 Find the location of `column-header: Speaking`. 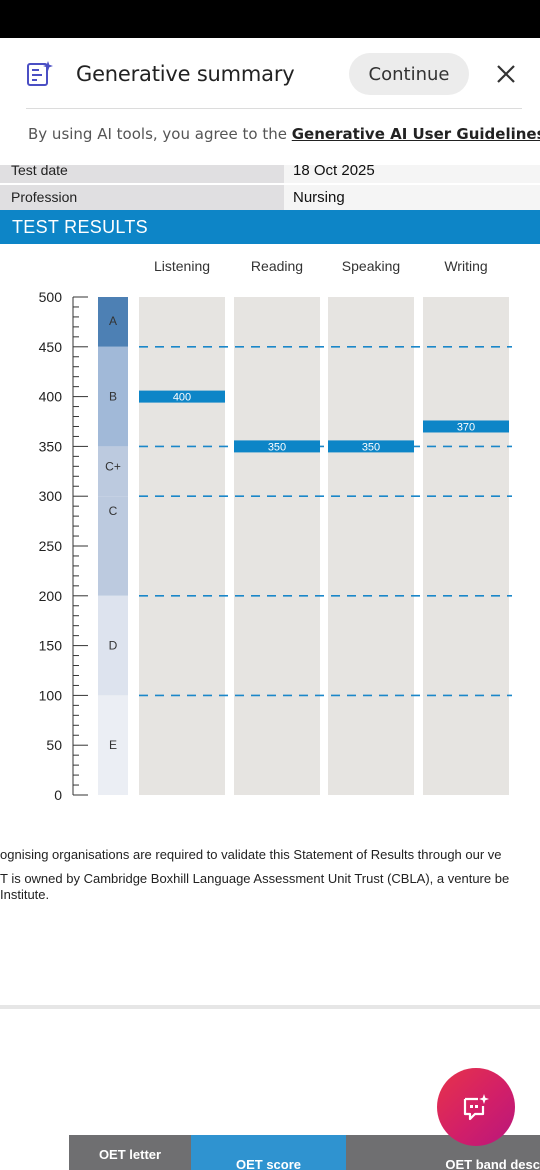

column-header: Speaking is located at coordinates (371, 266).